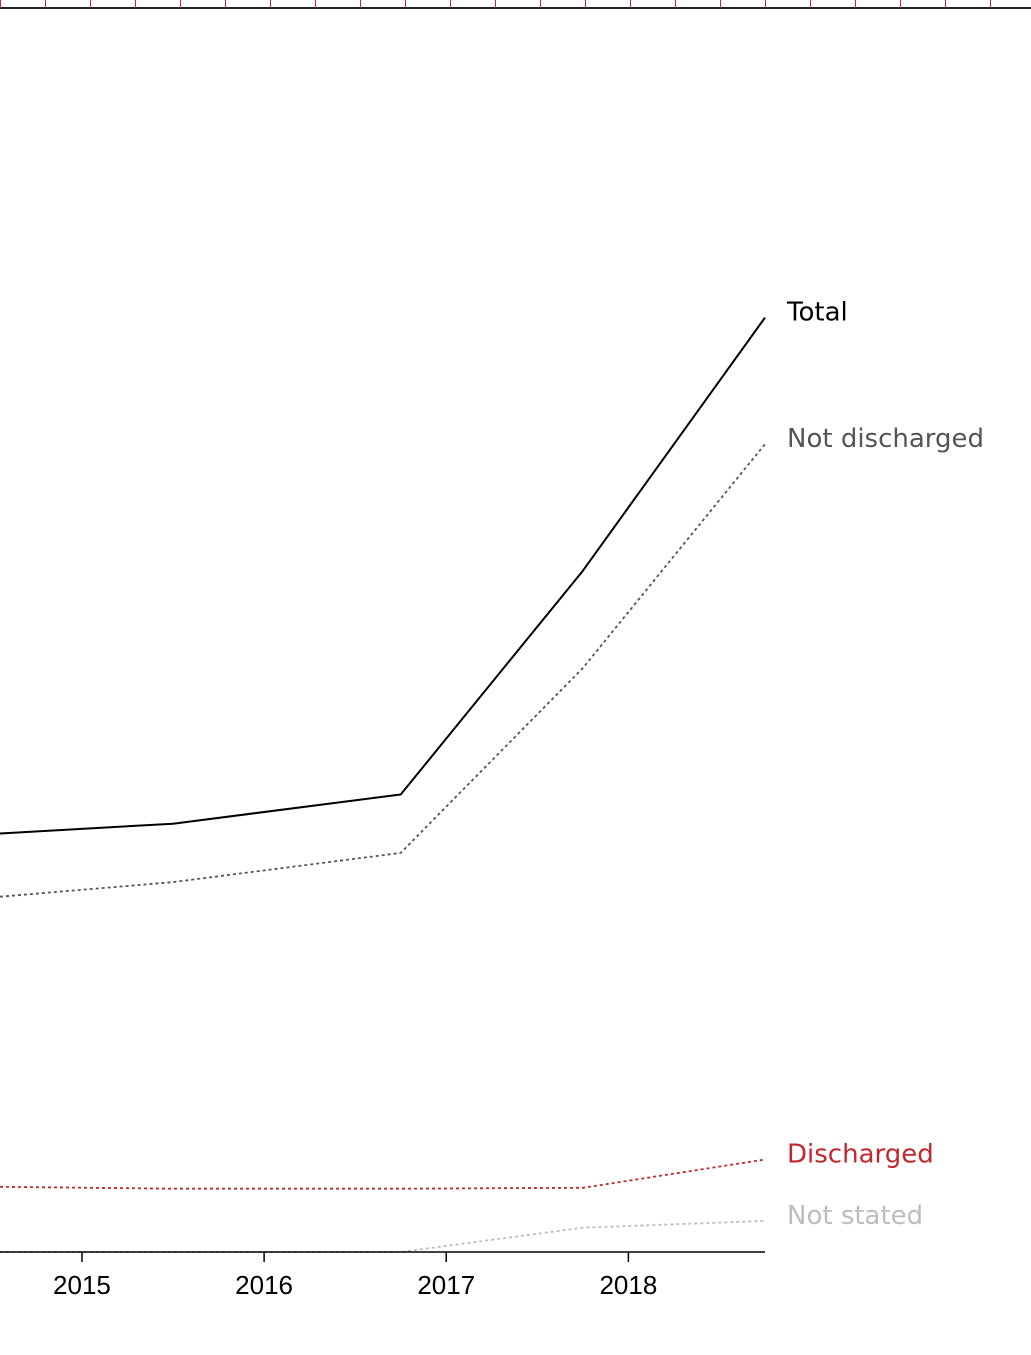  What do you see at coordinates (885, 764) in the screenshot?
I see `series-labels: Total Not discharged Discharged Not stated` at bounding box center [885, 764].